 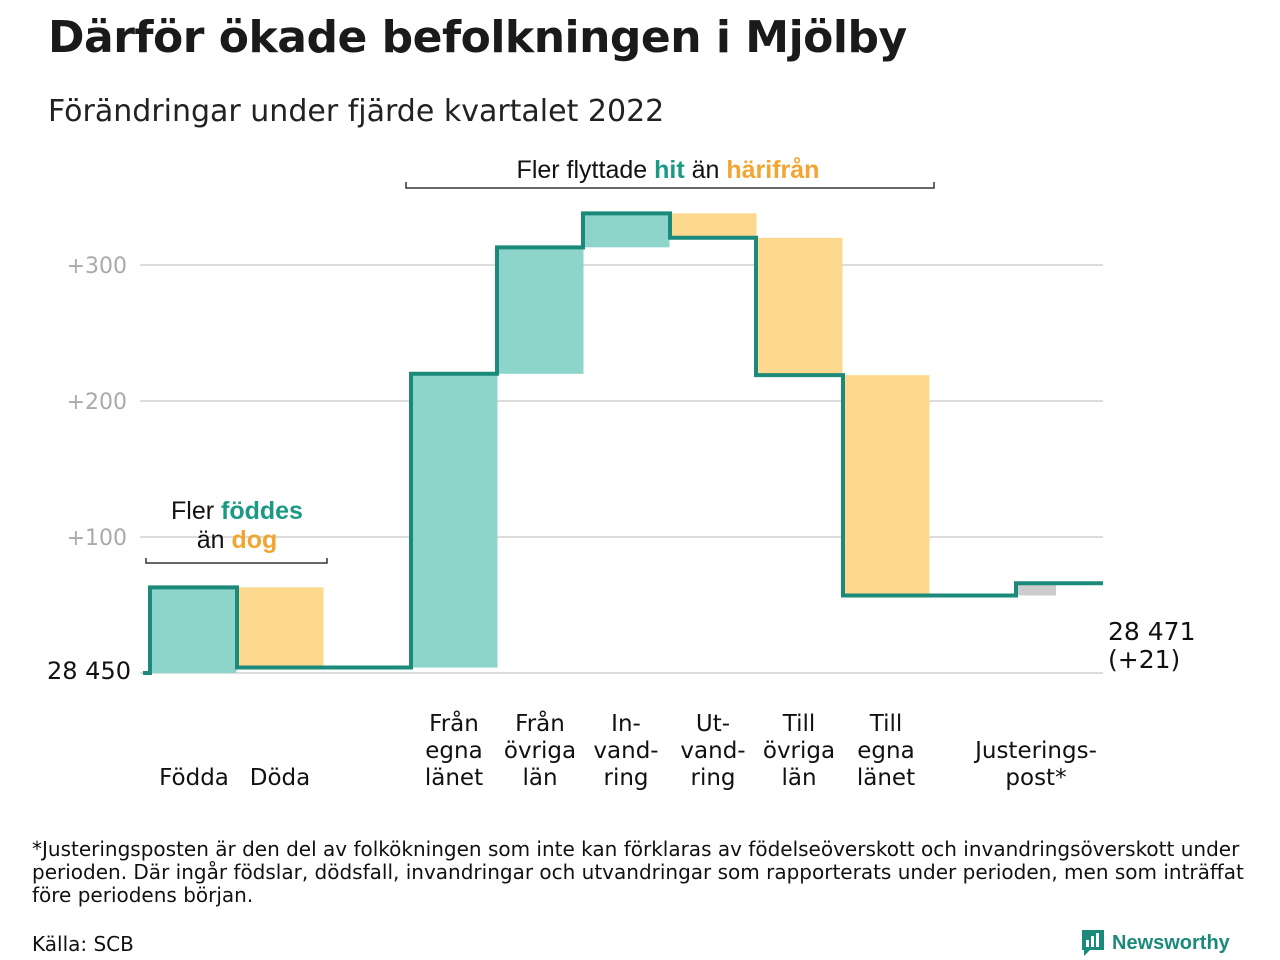 What do you see at coordinates (626, 724) in the screenshot?
I see `category-label: In-` at bounding box center [626, 724].